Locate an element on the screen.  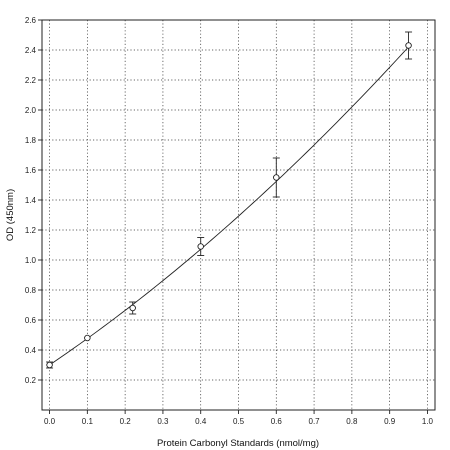
y-tick-label: 2.2 is located at coordinates (31, 80).